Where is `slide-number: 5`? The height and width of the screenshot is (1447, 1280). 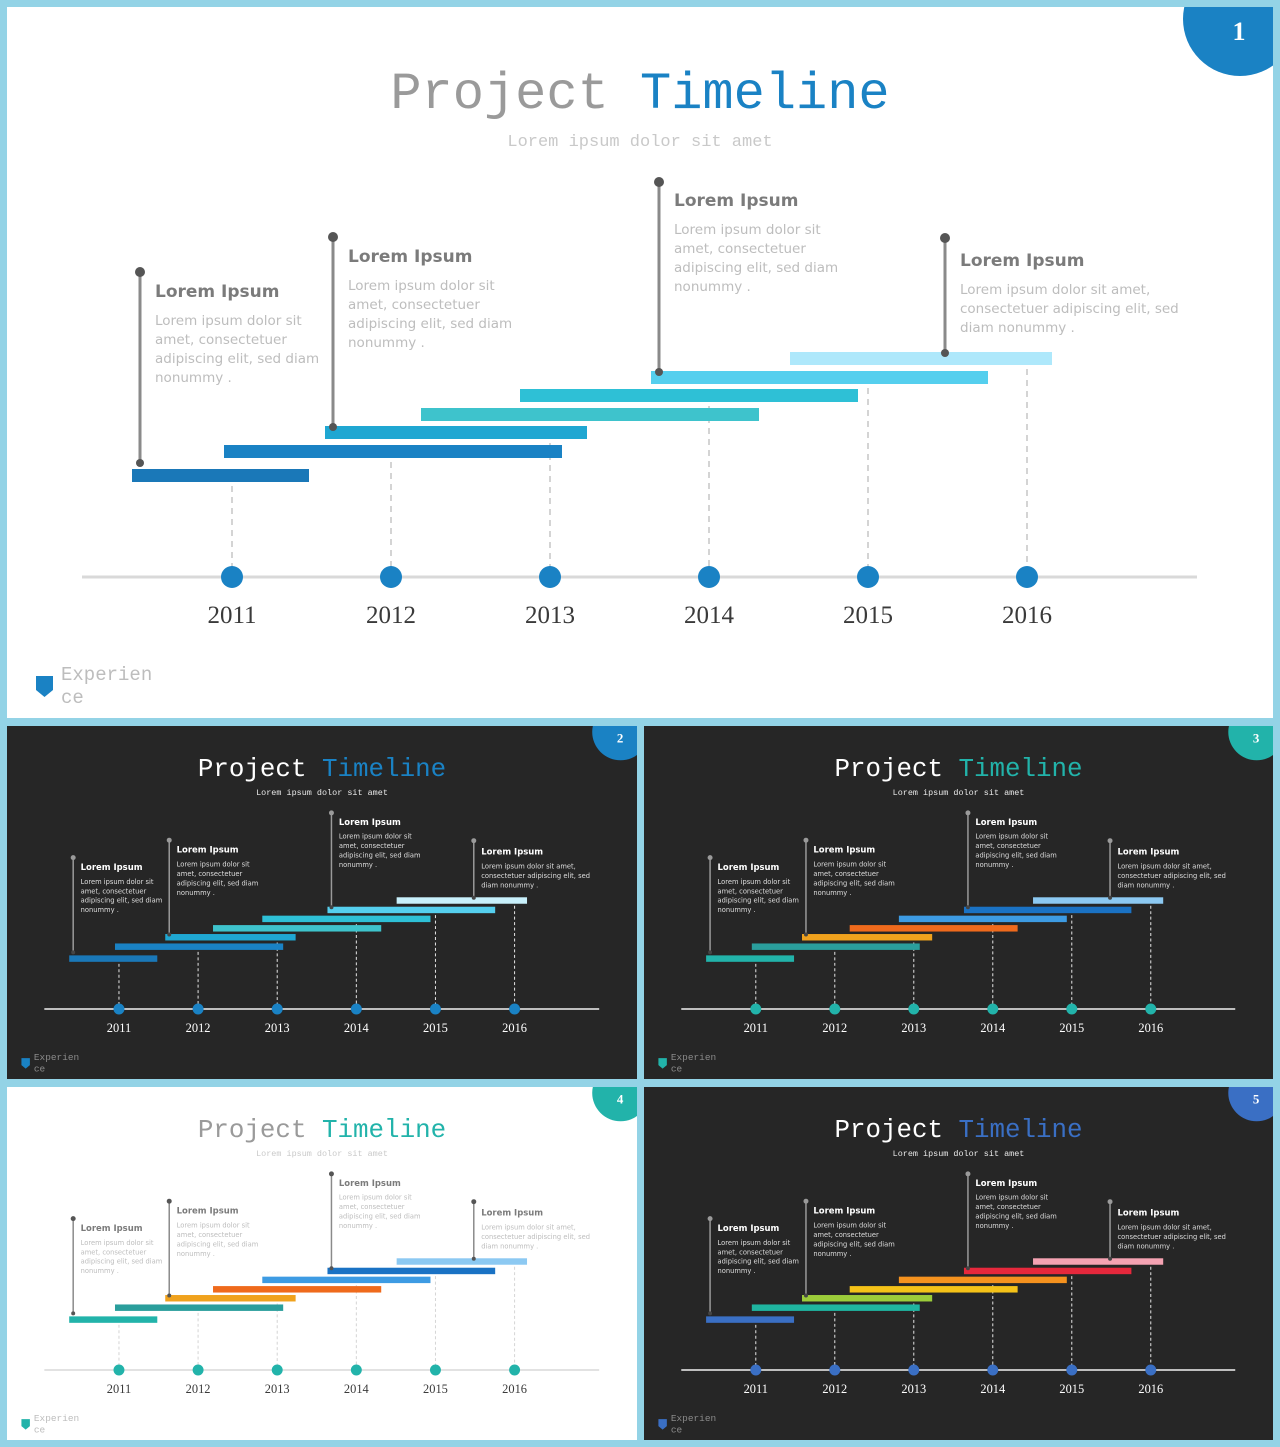 slide-number: 5 is located at coordinates (1256, 1098).